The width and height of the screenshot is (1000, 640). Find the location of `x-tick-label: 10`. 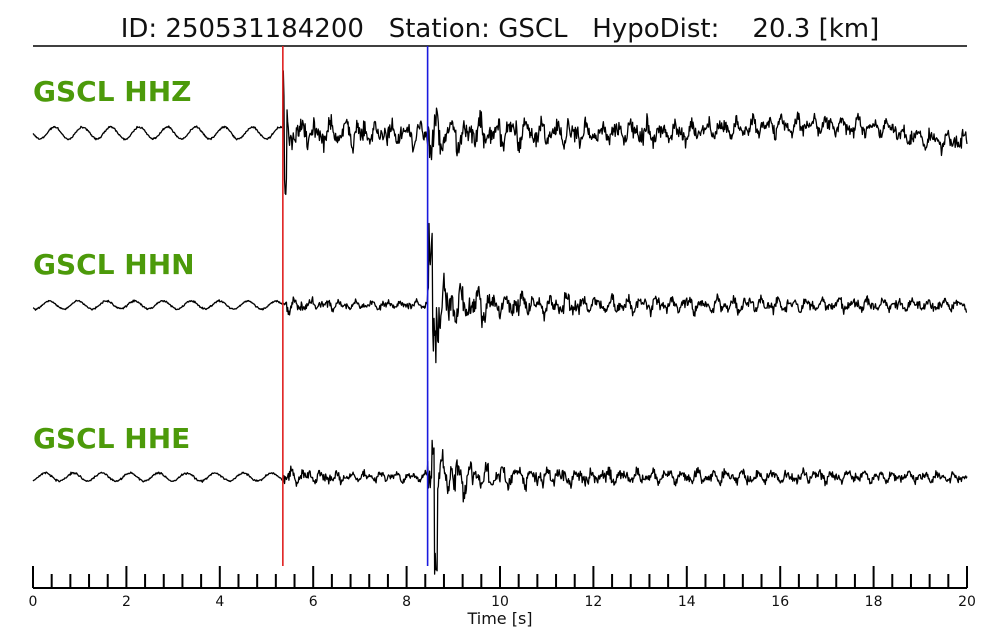

x-tick-label: 10 is located at coordinates (500, 602).